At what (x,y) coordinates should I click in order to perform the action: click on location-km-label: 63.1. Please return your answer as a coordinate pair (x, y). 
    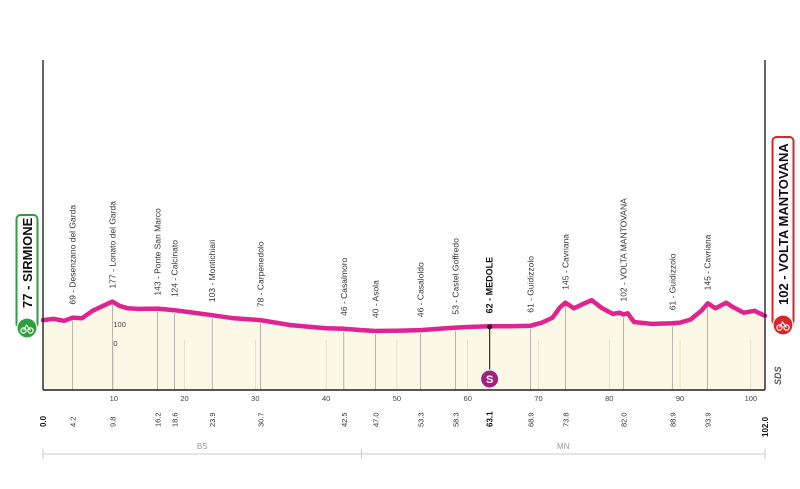
    Looking at the image, I should click on (490, 419).